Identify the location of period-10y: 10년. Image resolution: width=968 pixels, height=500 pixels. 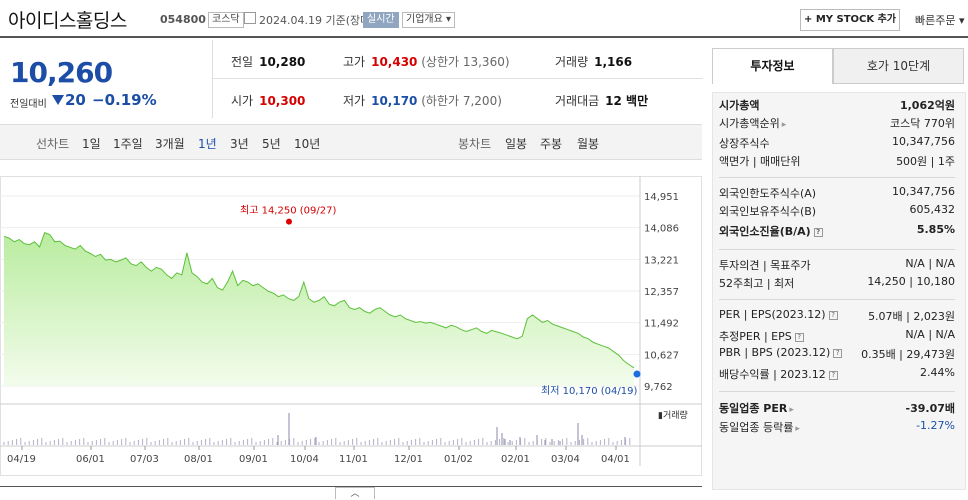
(307, 144).